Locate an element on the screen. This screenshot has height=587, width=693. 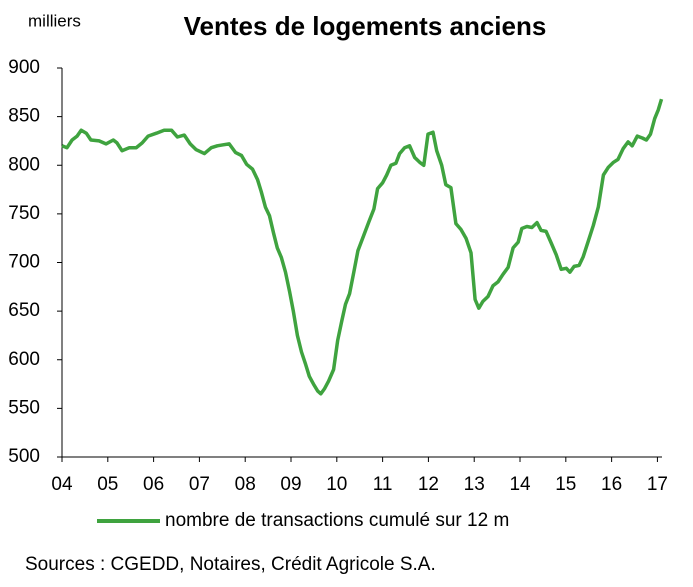
y-tick-label: 550 is located at coordinates (24, 407).